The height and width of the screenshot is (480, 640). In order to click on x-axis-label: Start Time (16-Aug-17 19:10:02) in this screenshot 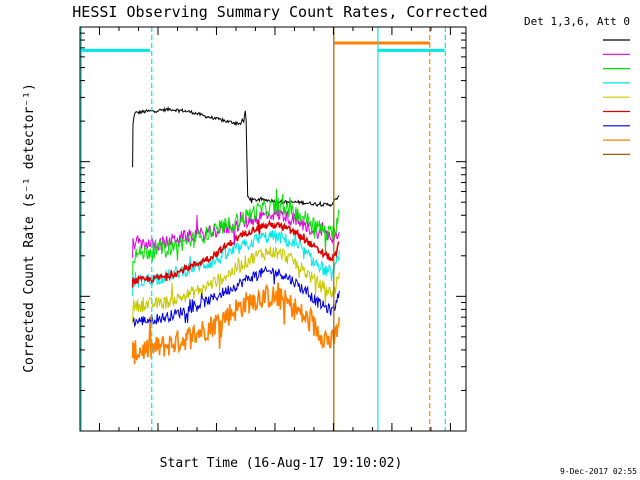, I will do `click(281, 463)`.